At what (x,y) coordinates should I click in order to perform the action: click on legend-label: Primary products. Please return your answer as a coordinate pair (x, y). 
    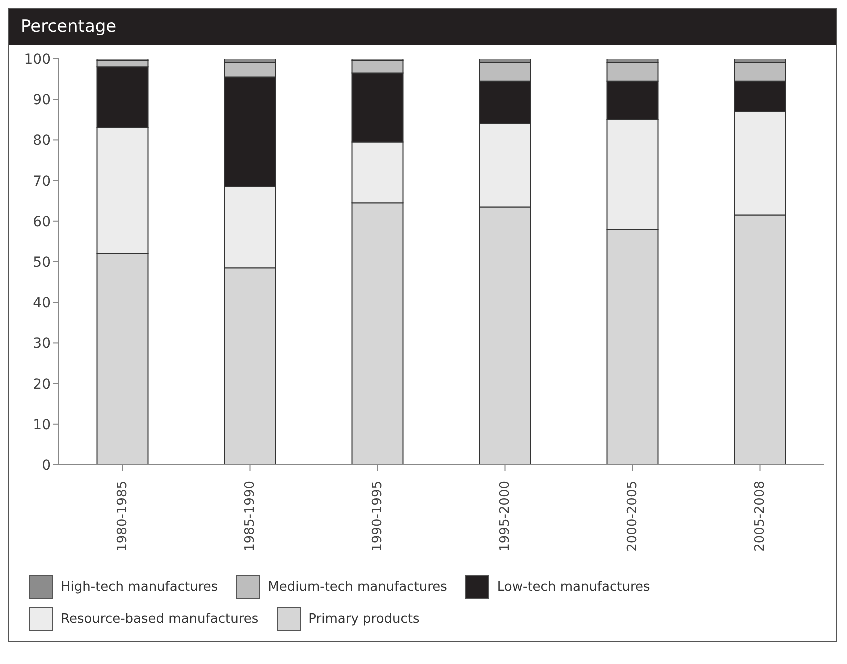
    Looking at the image, I should click on (364, 619).